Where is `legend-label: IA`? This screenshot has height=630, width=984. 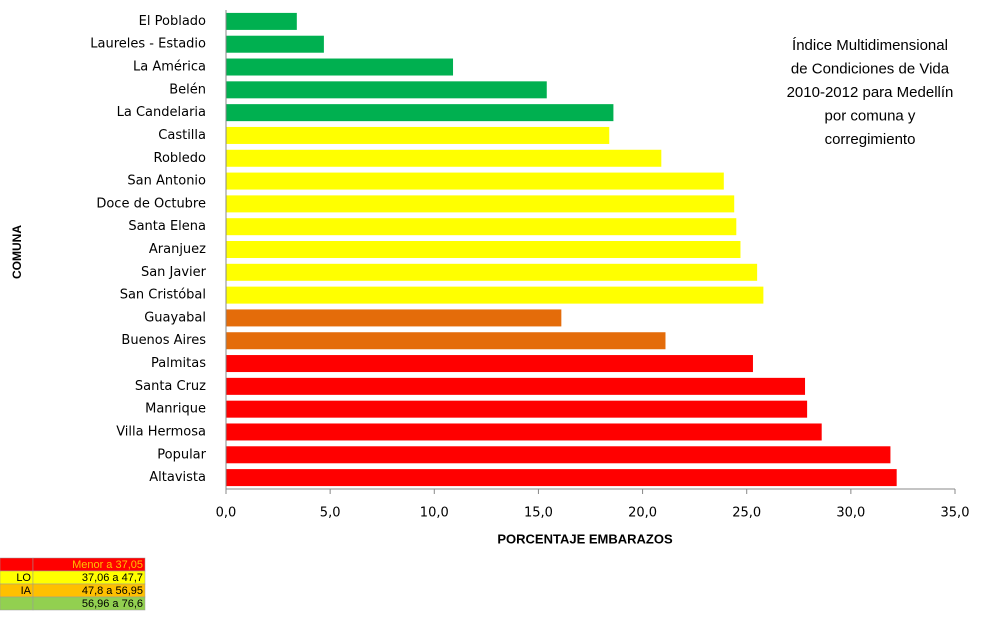 legend-label: IA is located at coordinates (26, 591).